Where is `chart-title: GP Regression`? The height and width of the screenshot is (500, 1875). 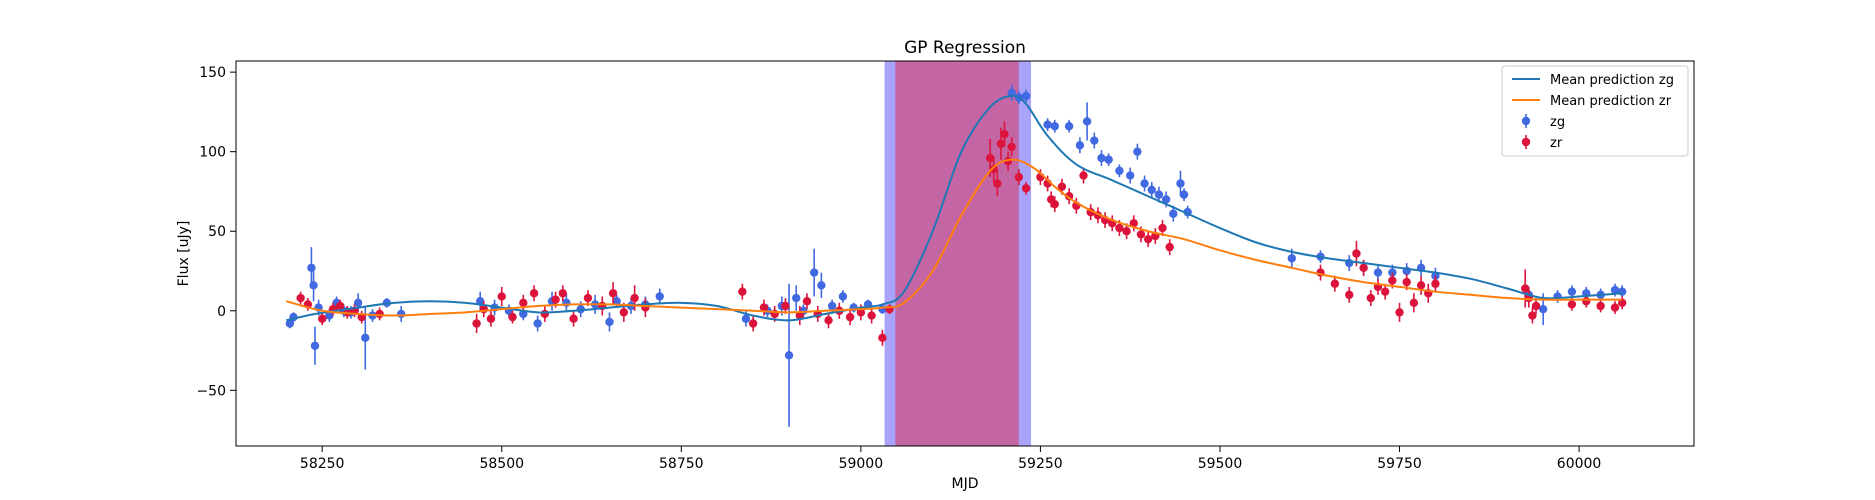 chart-title: GP Regression is located at coordinates (965, 48).